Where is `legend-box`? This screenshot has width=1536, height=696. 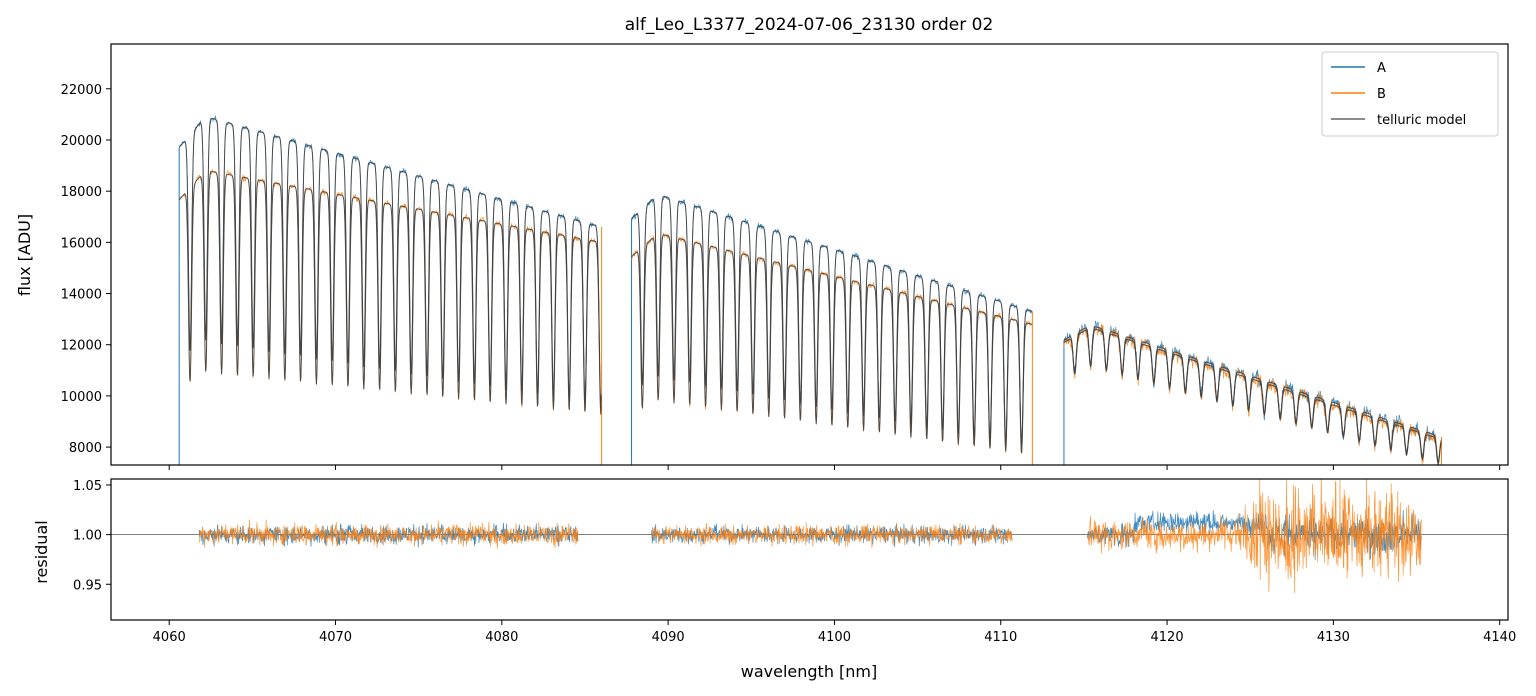 legend-box is located at coordinates (1410, 94).